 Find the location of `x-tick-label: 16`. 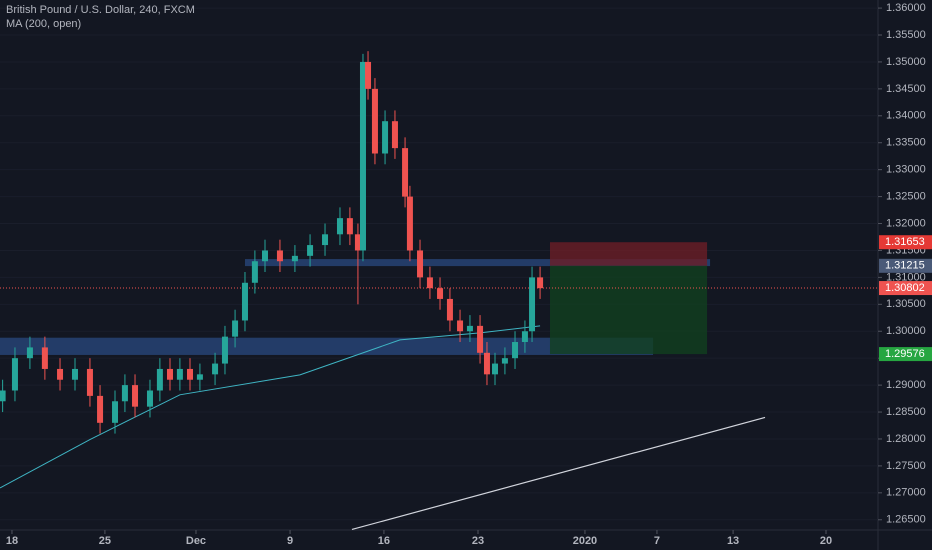

x-tick-label: 16 is located at coordinates (384, 541).